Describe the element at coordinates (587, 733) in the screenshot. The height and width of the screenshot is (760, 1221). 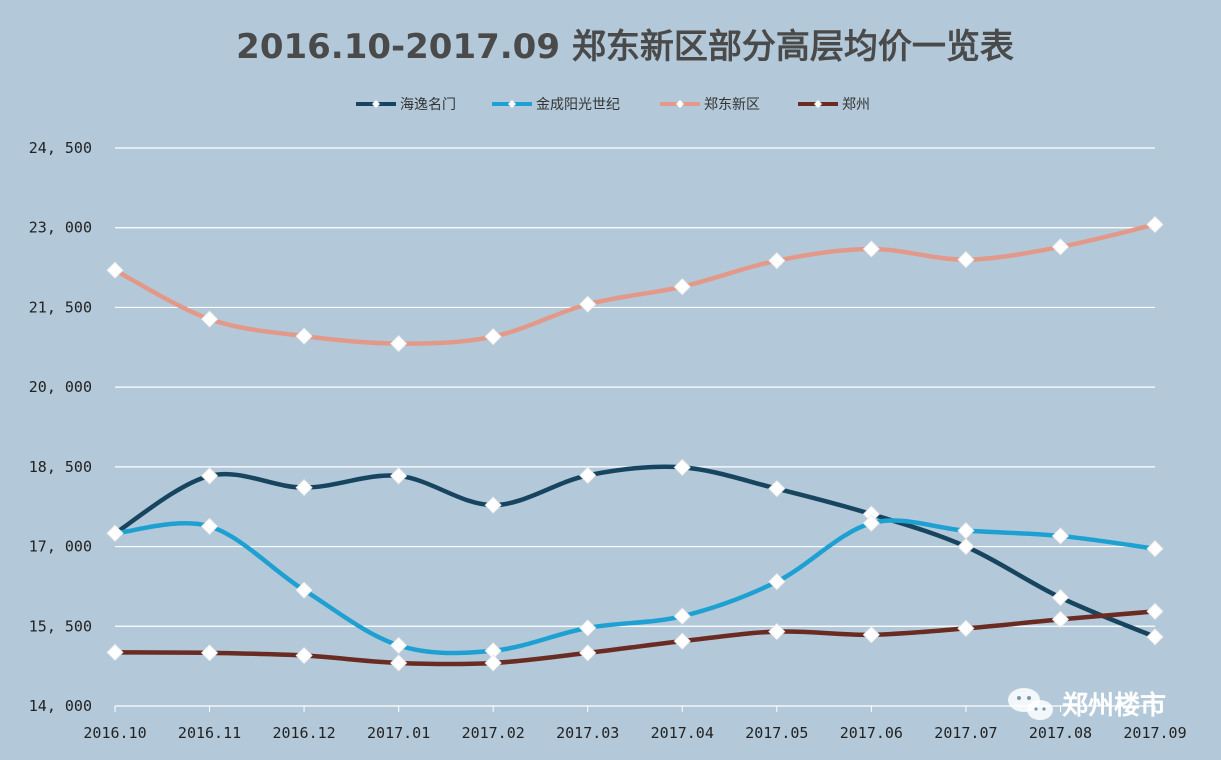
I see `x-tick-label: 2017.03` at that location.